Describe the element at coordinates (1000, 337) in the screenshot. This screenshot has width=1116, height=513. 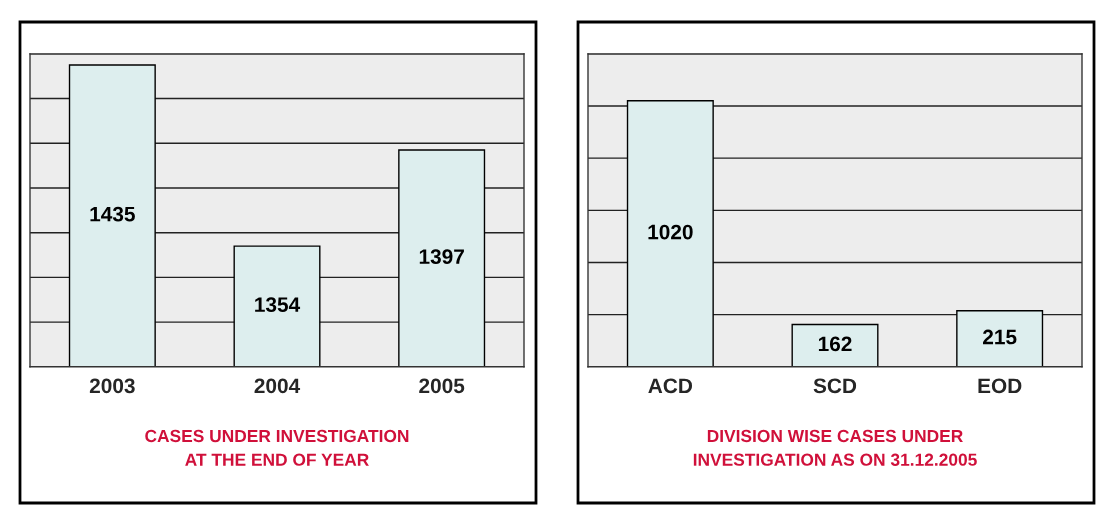
I see `data-label: 215` at that location.